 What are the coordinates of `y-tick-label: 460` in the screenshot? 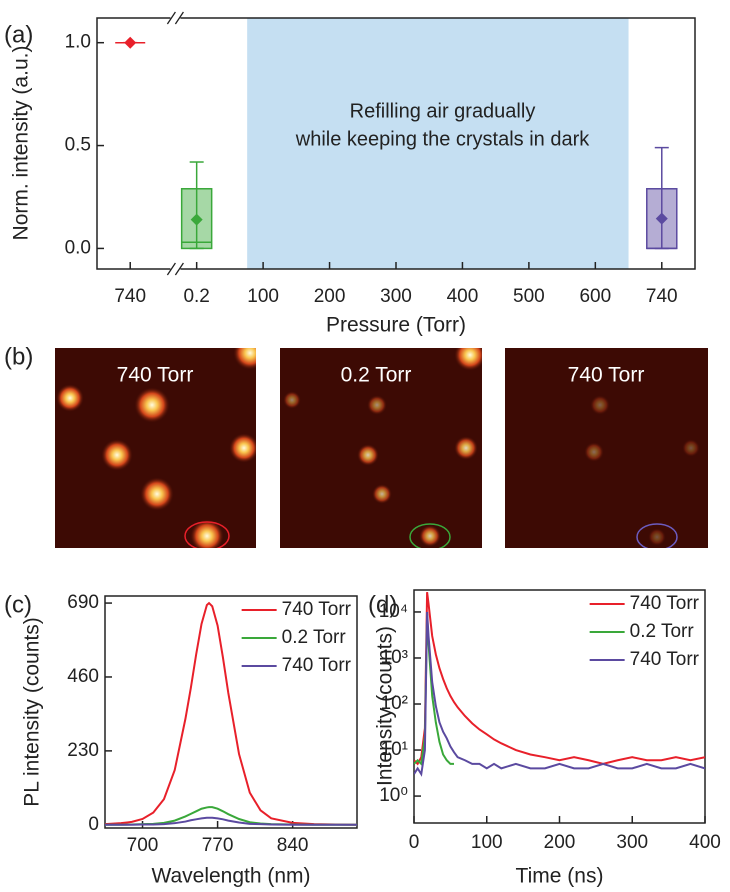 It's located at (83, 676).